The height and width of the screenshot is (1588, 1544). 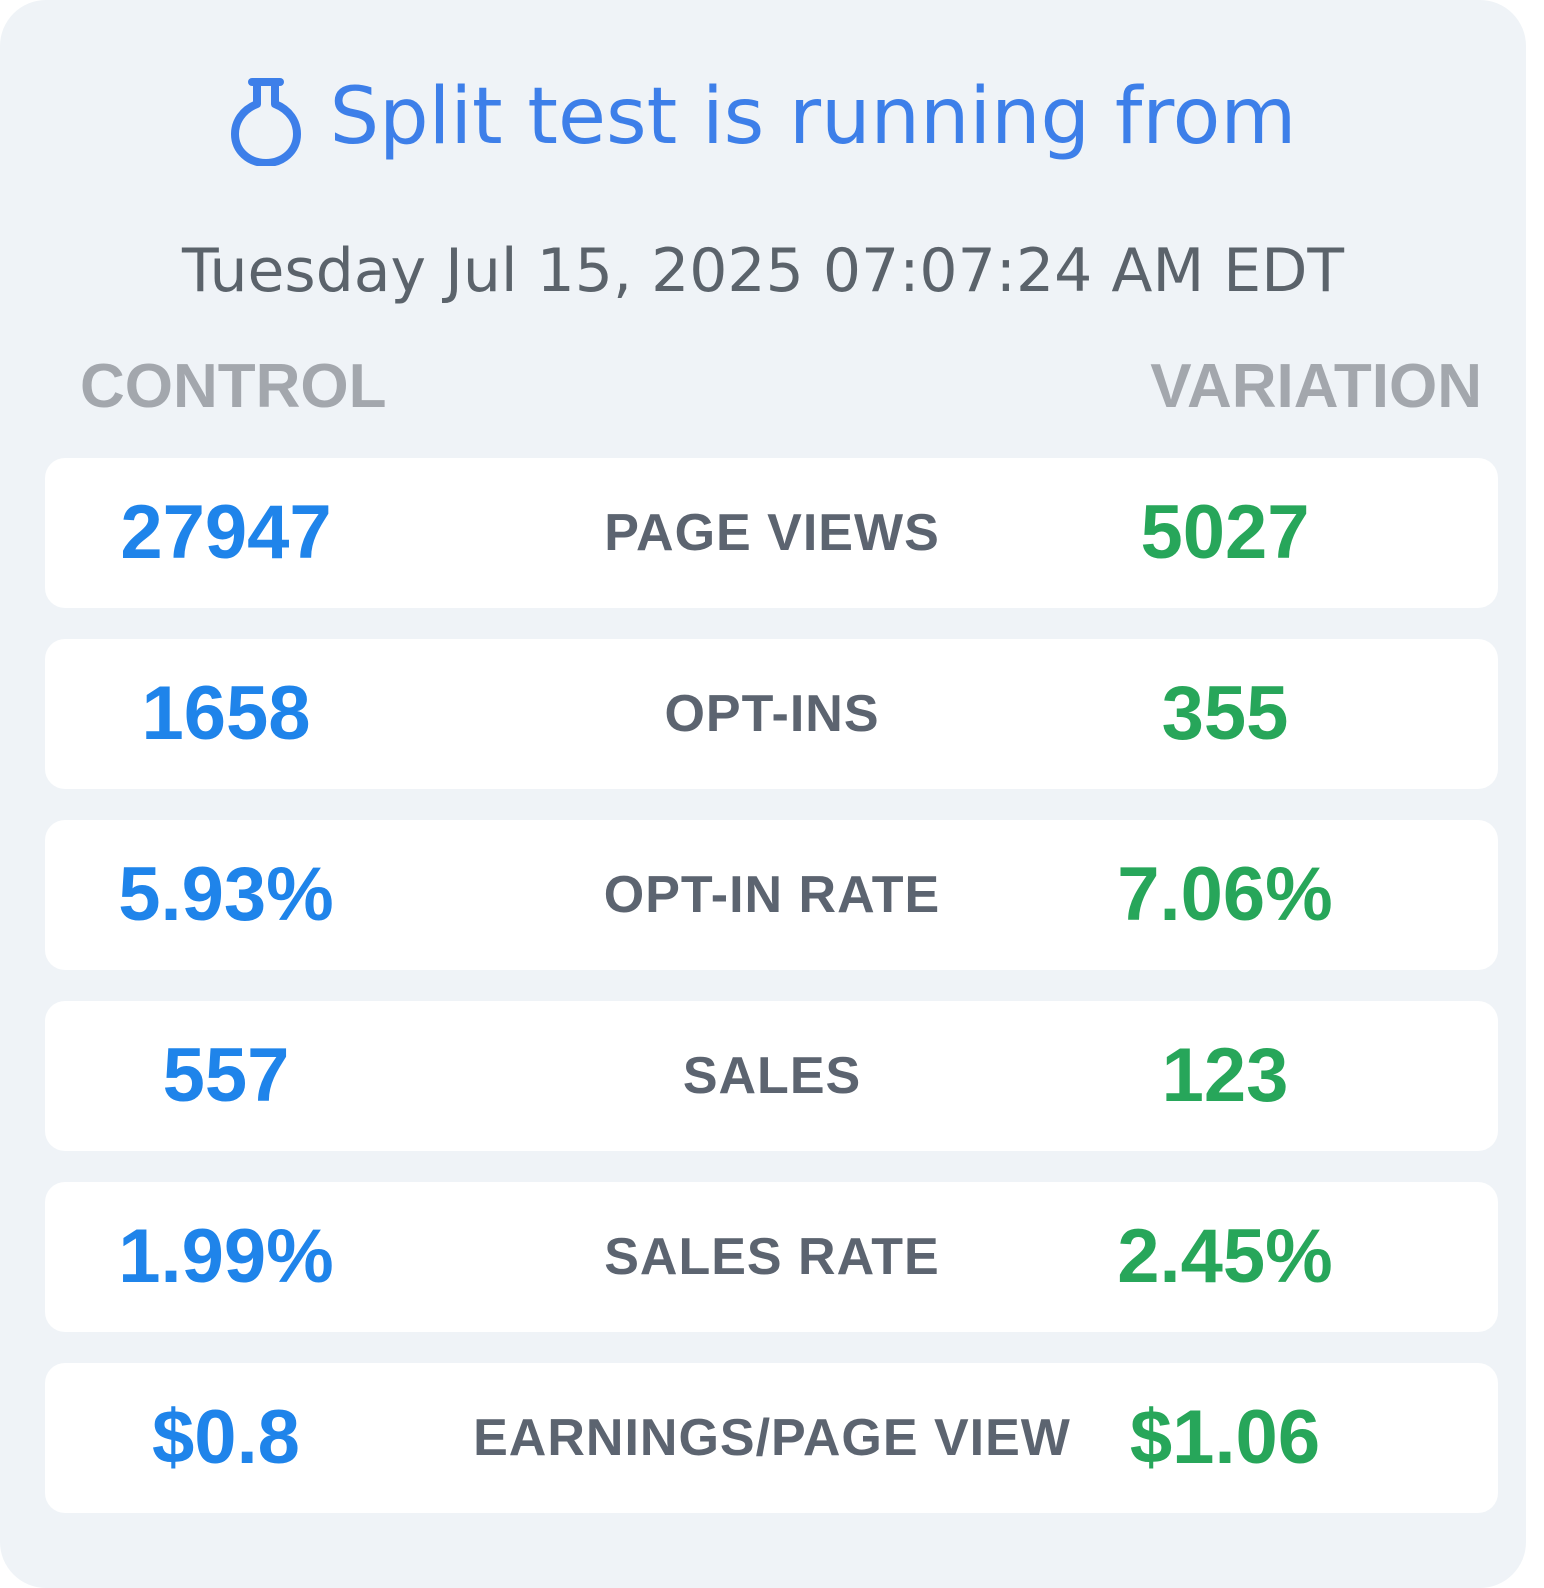 What do you see at coordinates (226, 1075) in the screenshot?
I see `control-value: 557` at bounding box center [226, 1075].